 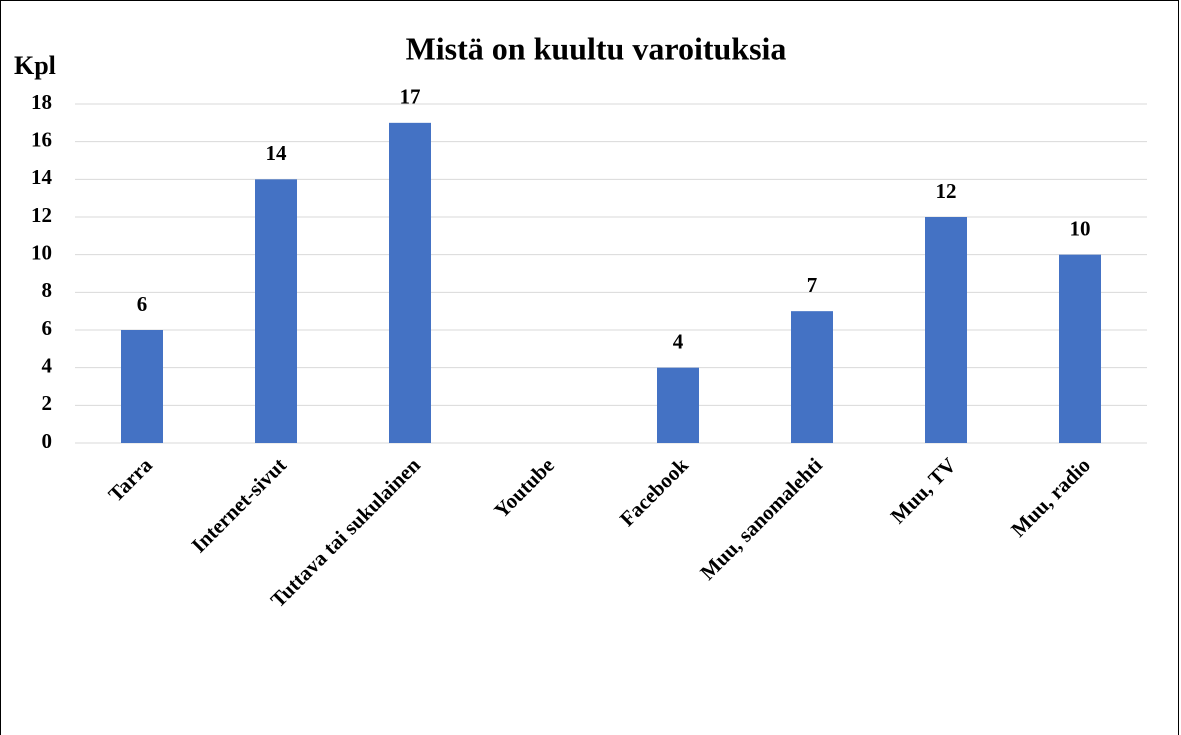 I want to click on y-tick-label: 14, so click(x=42, y=177).